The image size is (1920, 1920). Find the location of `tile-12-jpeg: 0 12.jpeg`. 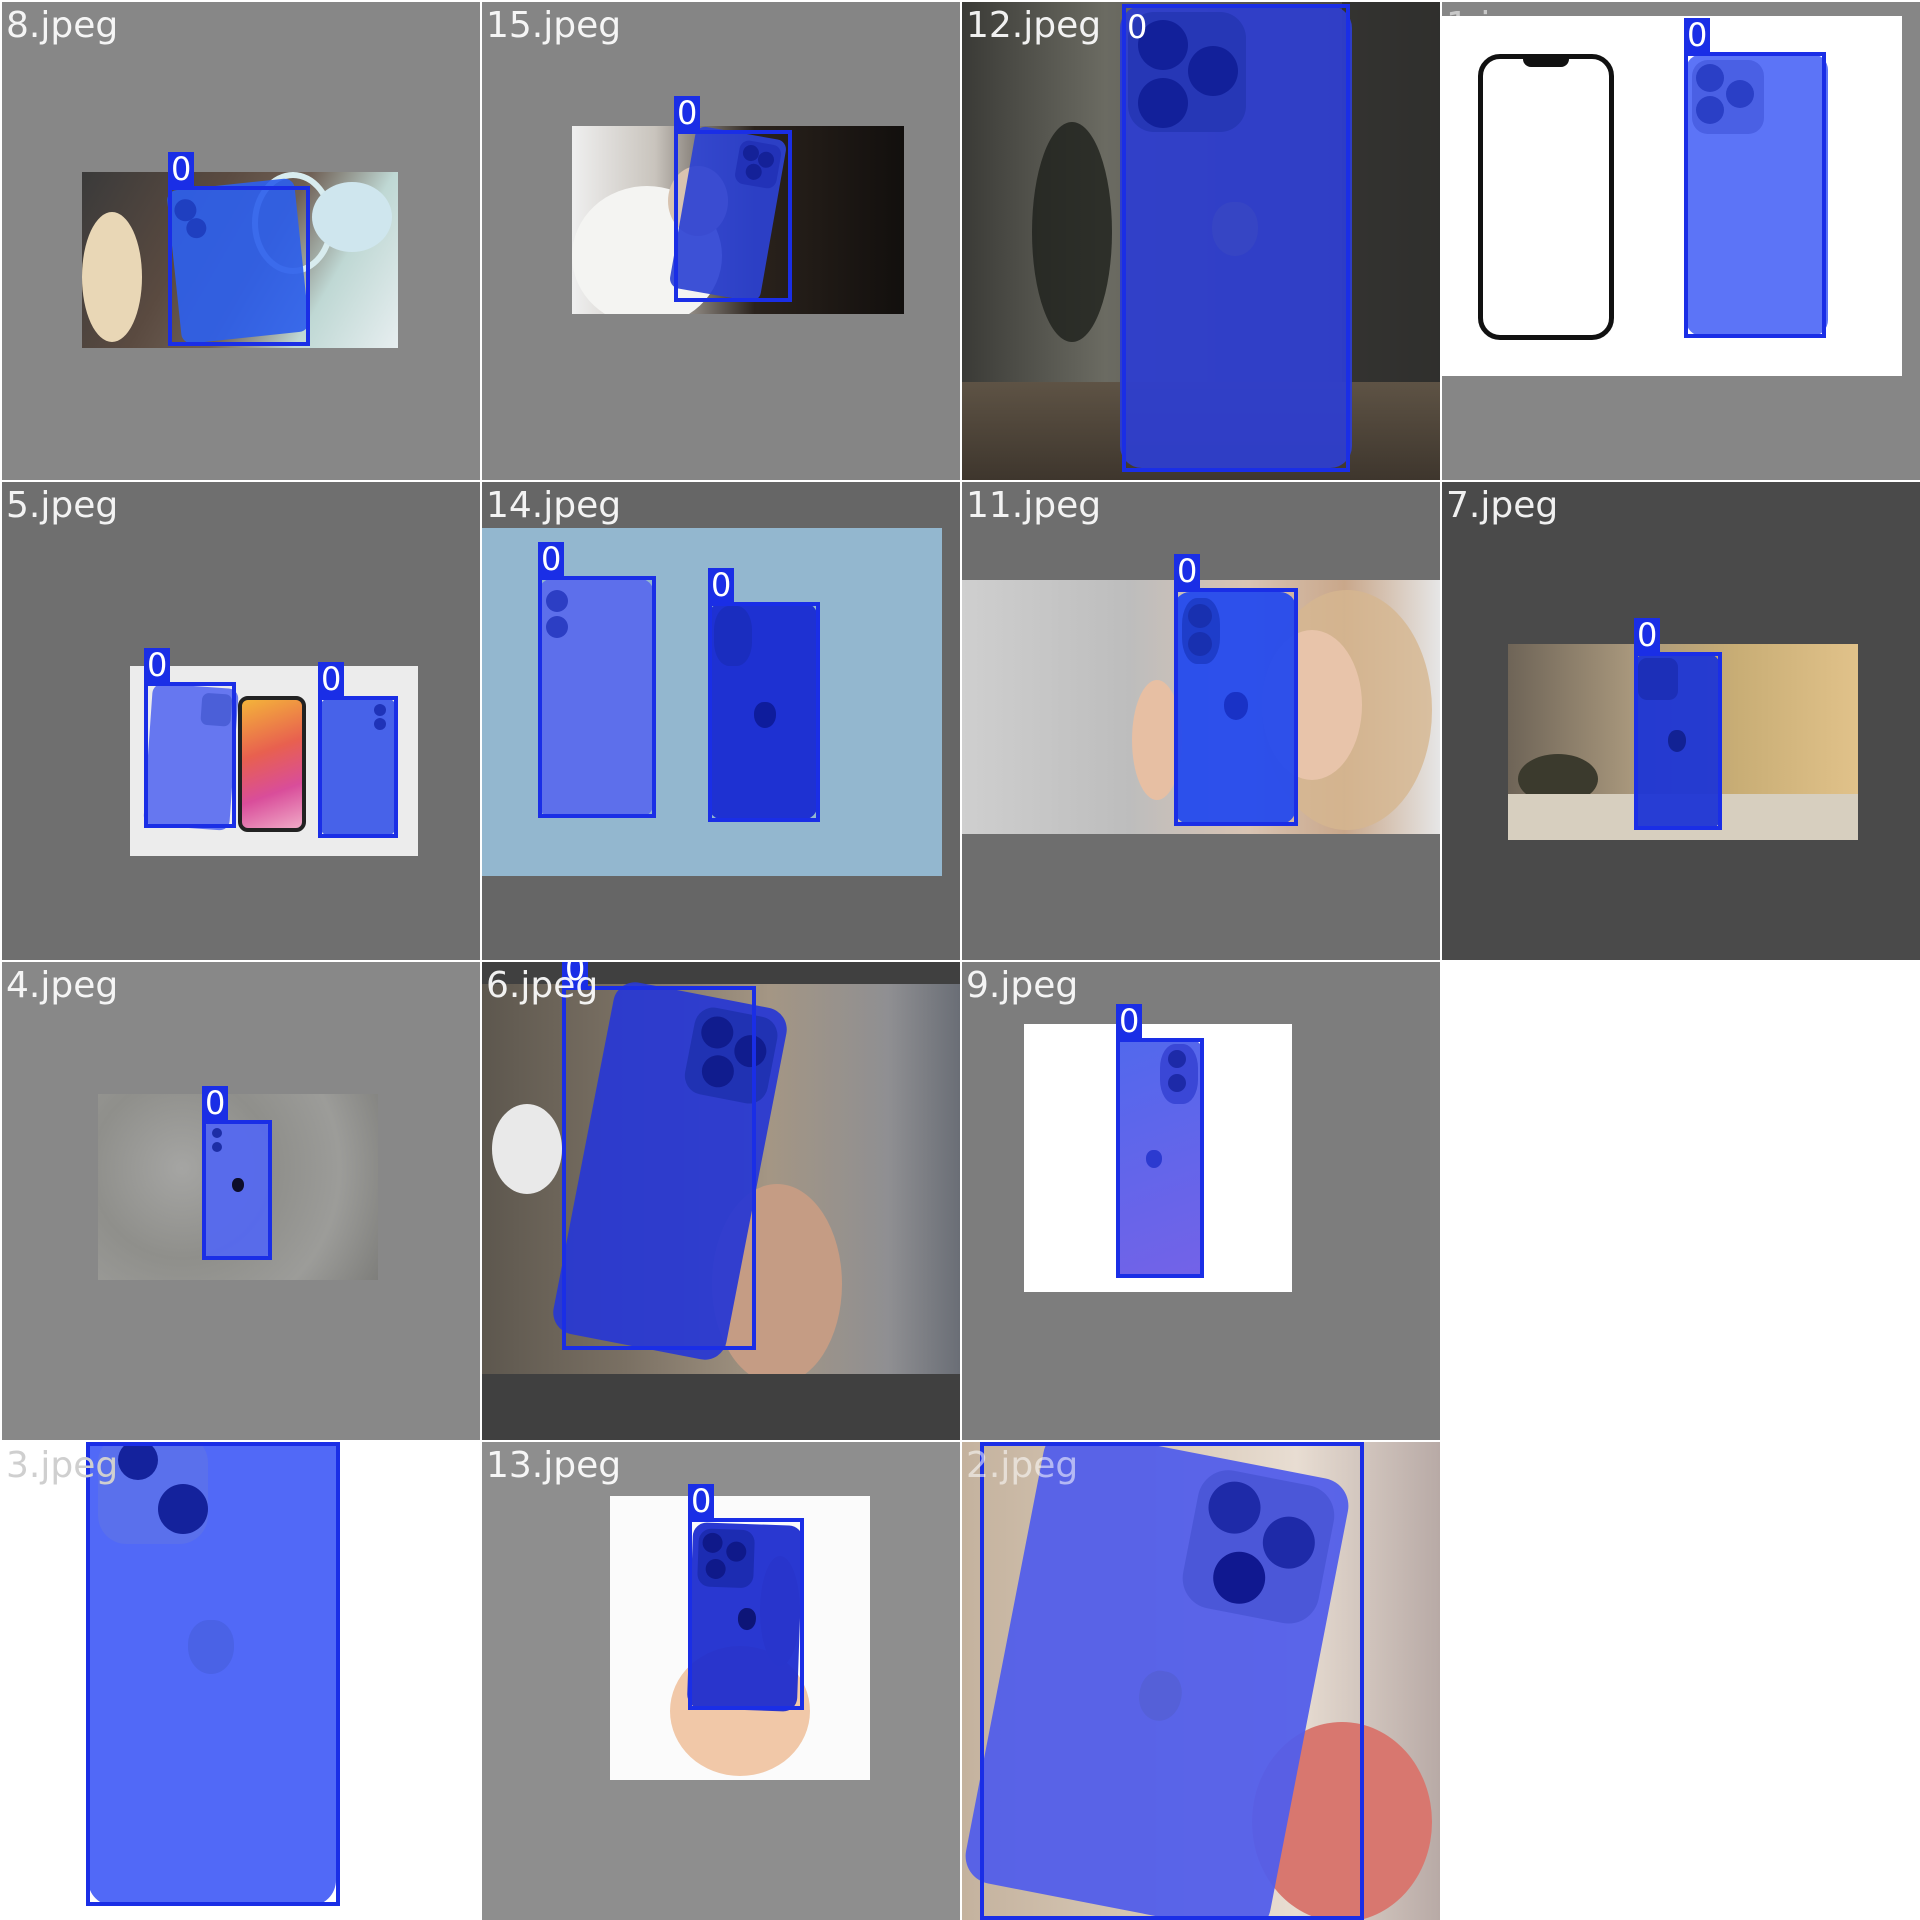

tile-12-jpeg: 0 12.jpeg is located at coordinates (1201, 241).